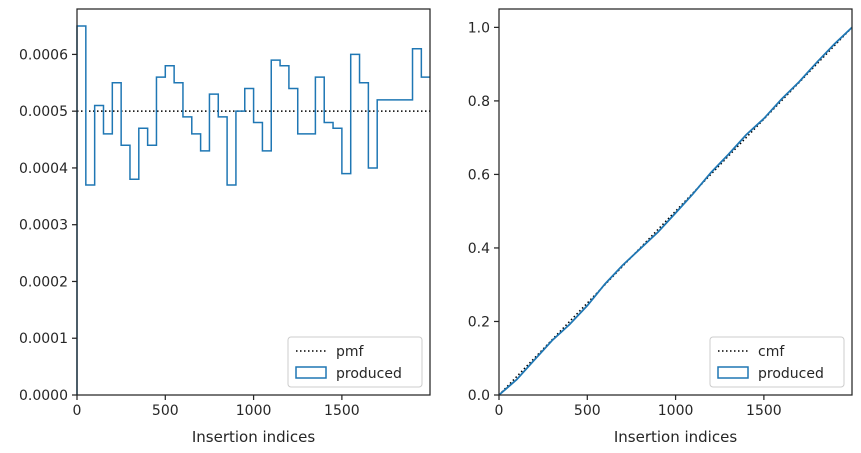 The image size is (861, 453). Describe the element at coordinates (43, 282) in the screenshot. I see `y-tick-label: 0.0002` at that location.